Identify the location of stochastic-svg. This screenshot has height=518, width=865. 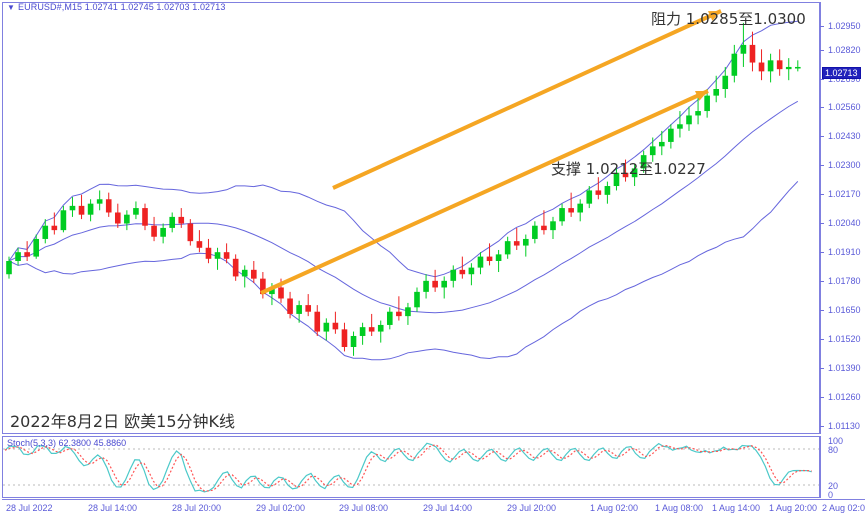
(411, 467).